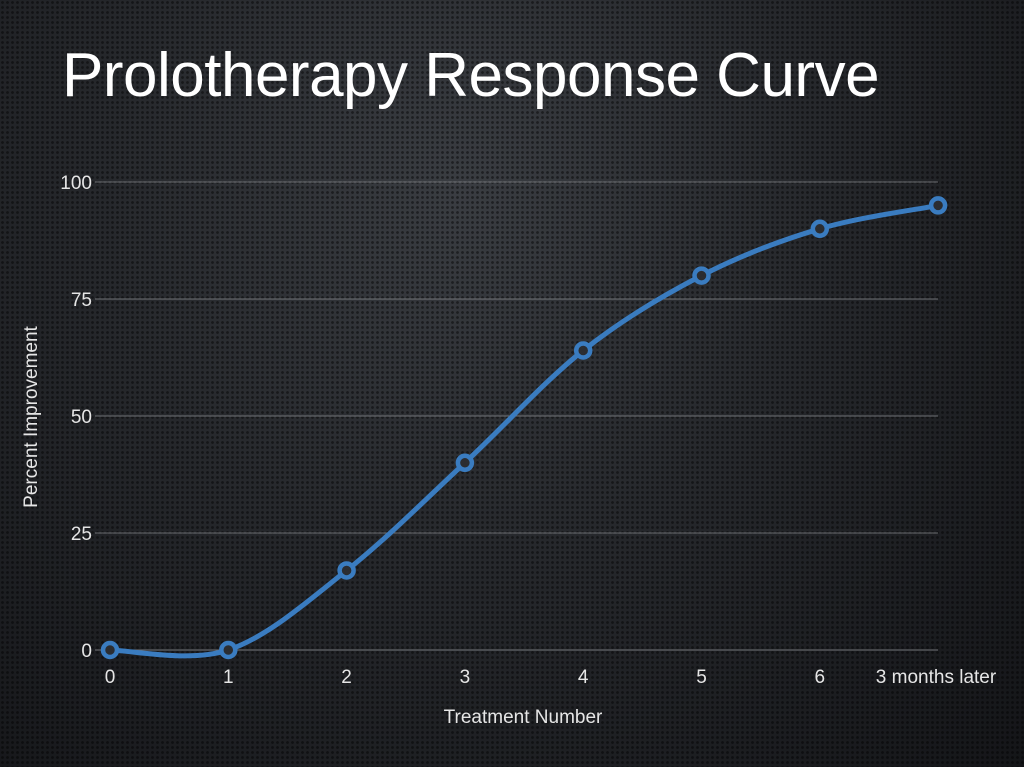  What do you see at coordinates (551, 677) in the screenshot?
I see `x-tick-labels: 0 1 2 3 4 5 6 3 months later` at bounding box center [551, 677].